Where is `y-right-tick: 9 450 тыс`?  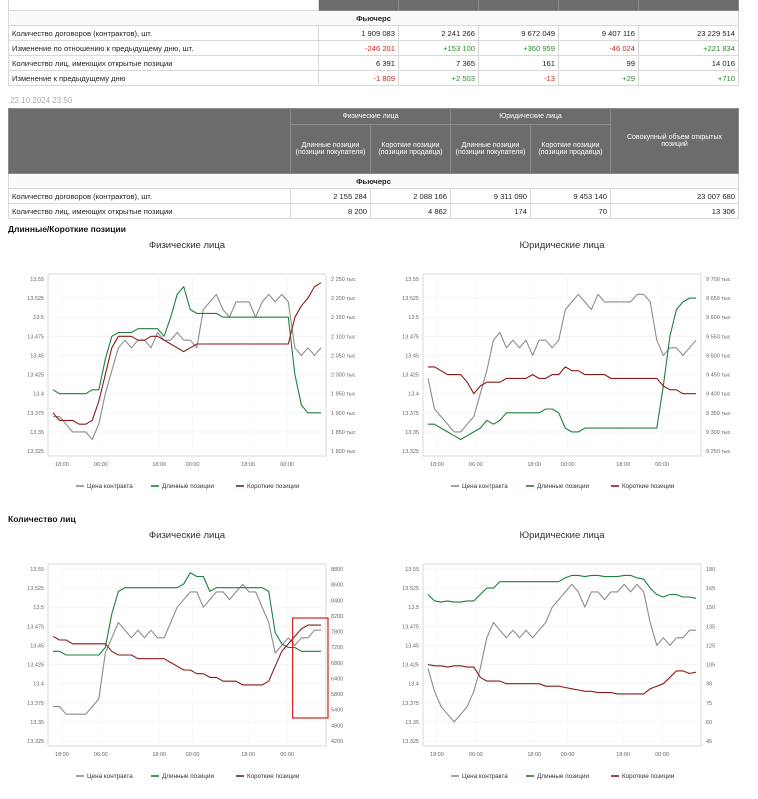
y-right-tick: 9 450 тыс is located at coordinates (718, 376).